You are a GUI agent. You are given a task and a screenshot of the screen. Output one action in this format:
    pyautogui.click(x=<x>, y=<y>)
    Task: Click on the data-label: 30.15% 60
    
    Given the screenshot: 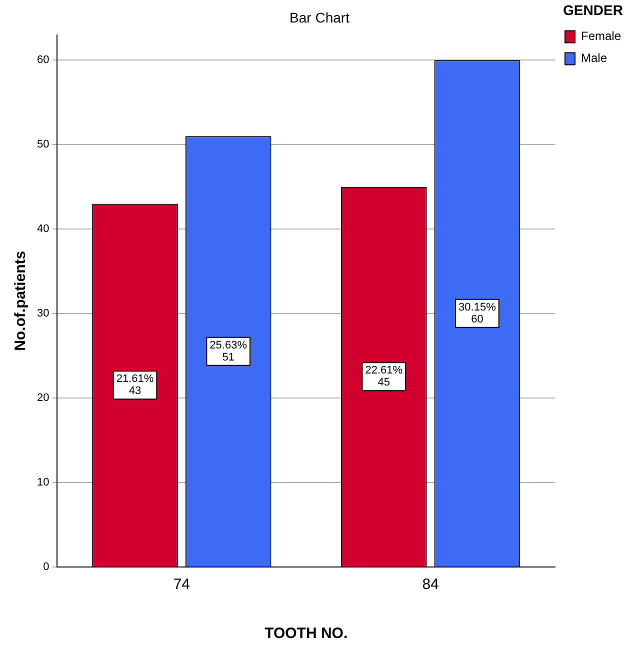 What is the action you would take?
    pyautogui.click(x=477, y=313)
    